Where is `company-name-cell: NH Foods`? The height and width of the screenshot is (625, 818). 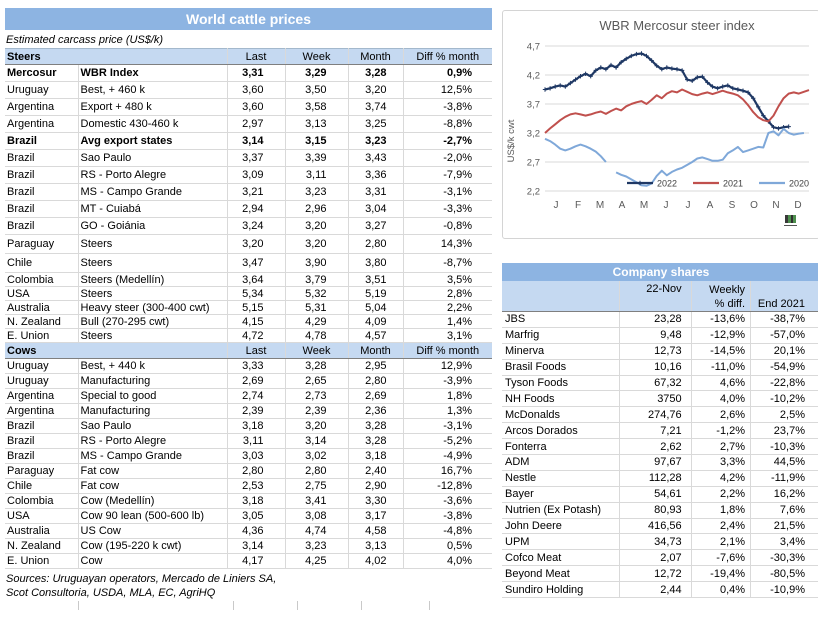
company-name-cell: NH Foods is located at coordinates (561, 399).